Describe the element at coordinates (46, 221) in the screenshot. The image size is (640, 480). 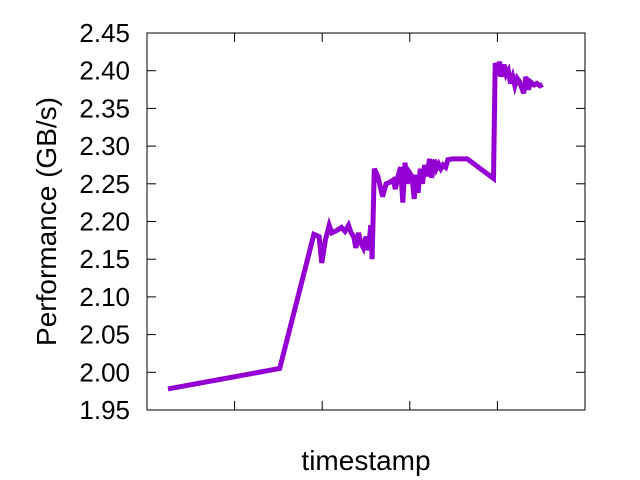
I see `y-axis-label: Performance (GB/s)` at that location.